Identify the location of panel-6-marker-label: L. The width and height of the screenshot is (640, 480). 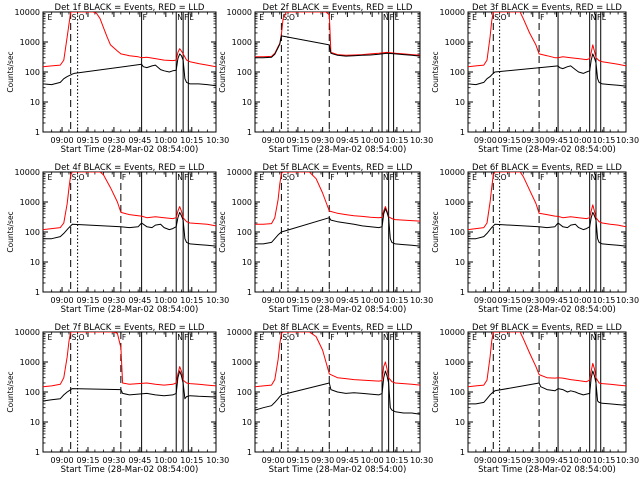
(604, 177).